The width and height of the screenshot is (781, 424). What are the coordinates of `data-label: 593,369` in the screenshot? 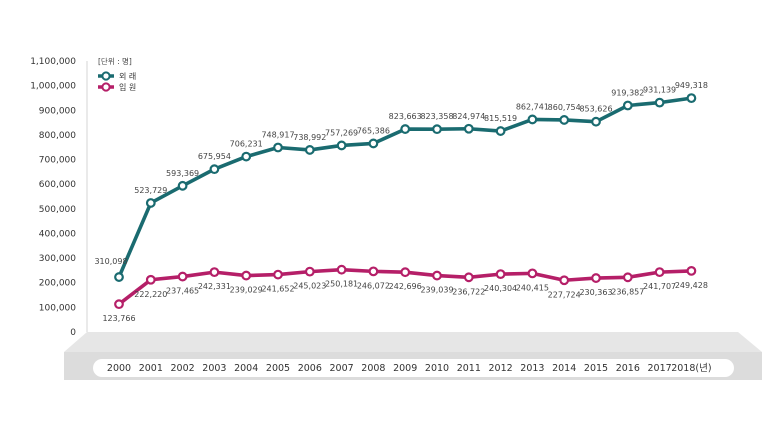 It's located at (182, 173).